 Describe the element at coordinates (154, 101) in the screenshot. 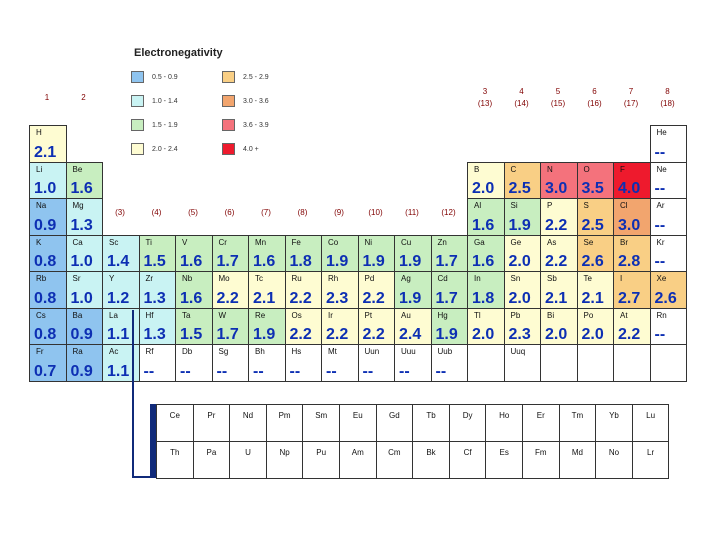

I see `legend-item: 1.0 - 1.4` at that location.